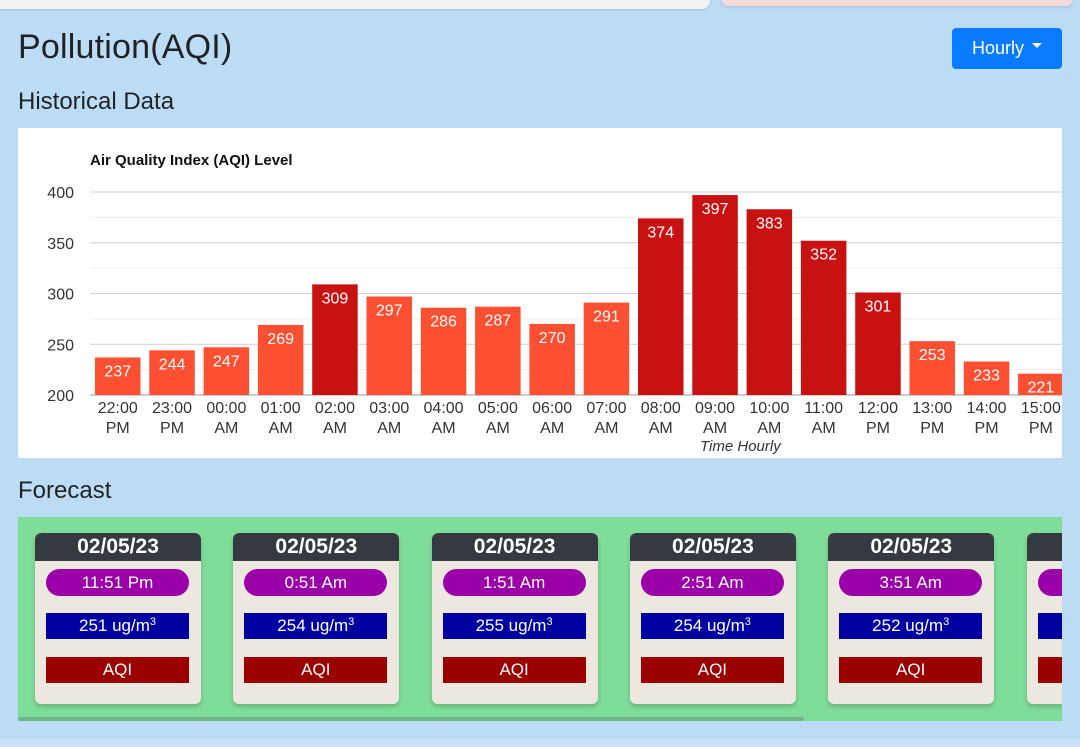 Image resolution: width=1080 pixels, height=747 pixels. What do you see at coordinates (335, 408) in the screenshot?
I see `x-tick-label-time: 02:00` at bounding box center [335, 408].